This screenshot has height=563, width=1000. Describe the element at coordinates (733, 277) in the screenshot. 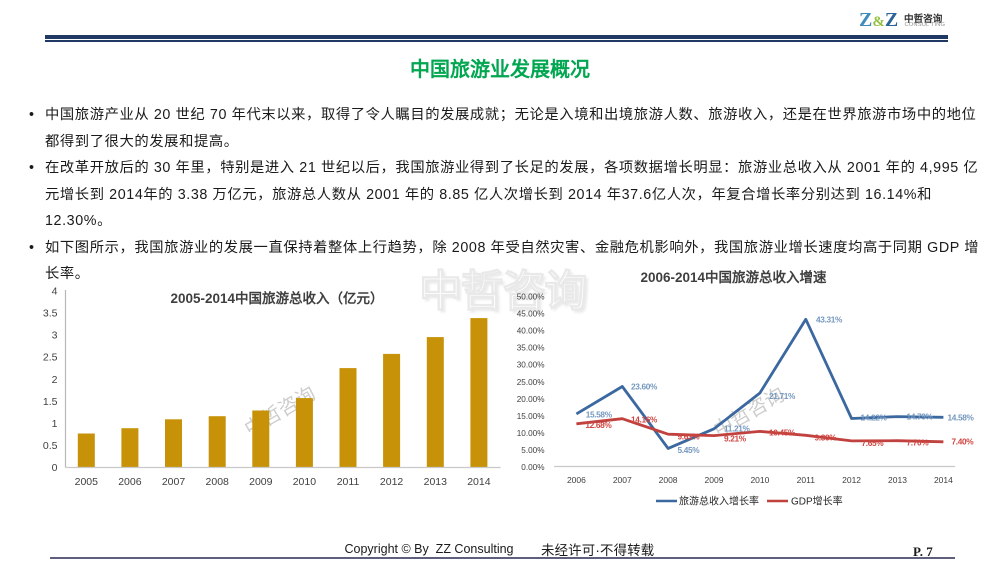

I see `svg-text: 2006-2014中国旅游总收入增速` at that location.